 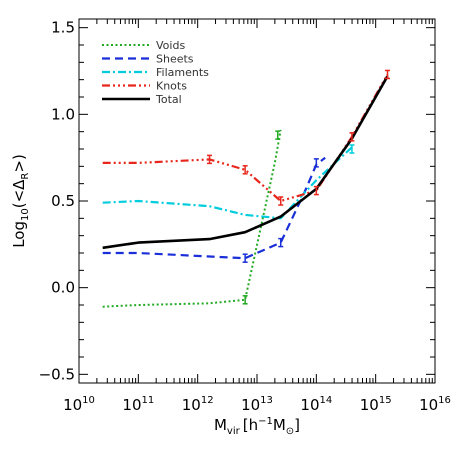 I want to click on x-tick-label: 1012, so click(x=198, y=404).